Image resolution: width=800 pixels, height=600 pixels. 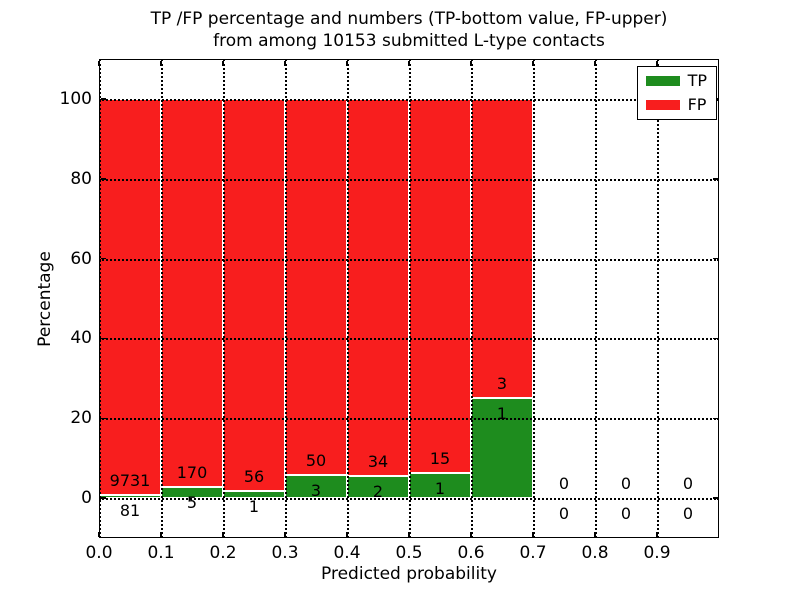 What do you see at coordinates (254, 477) in the screenshot?
I see `fp-count-label: 56` at bounding box center [254, 477].